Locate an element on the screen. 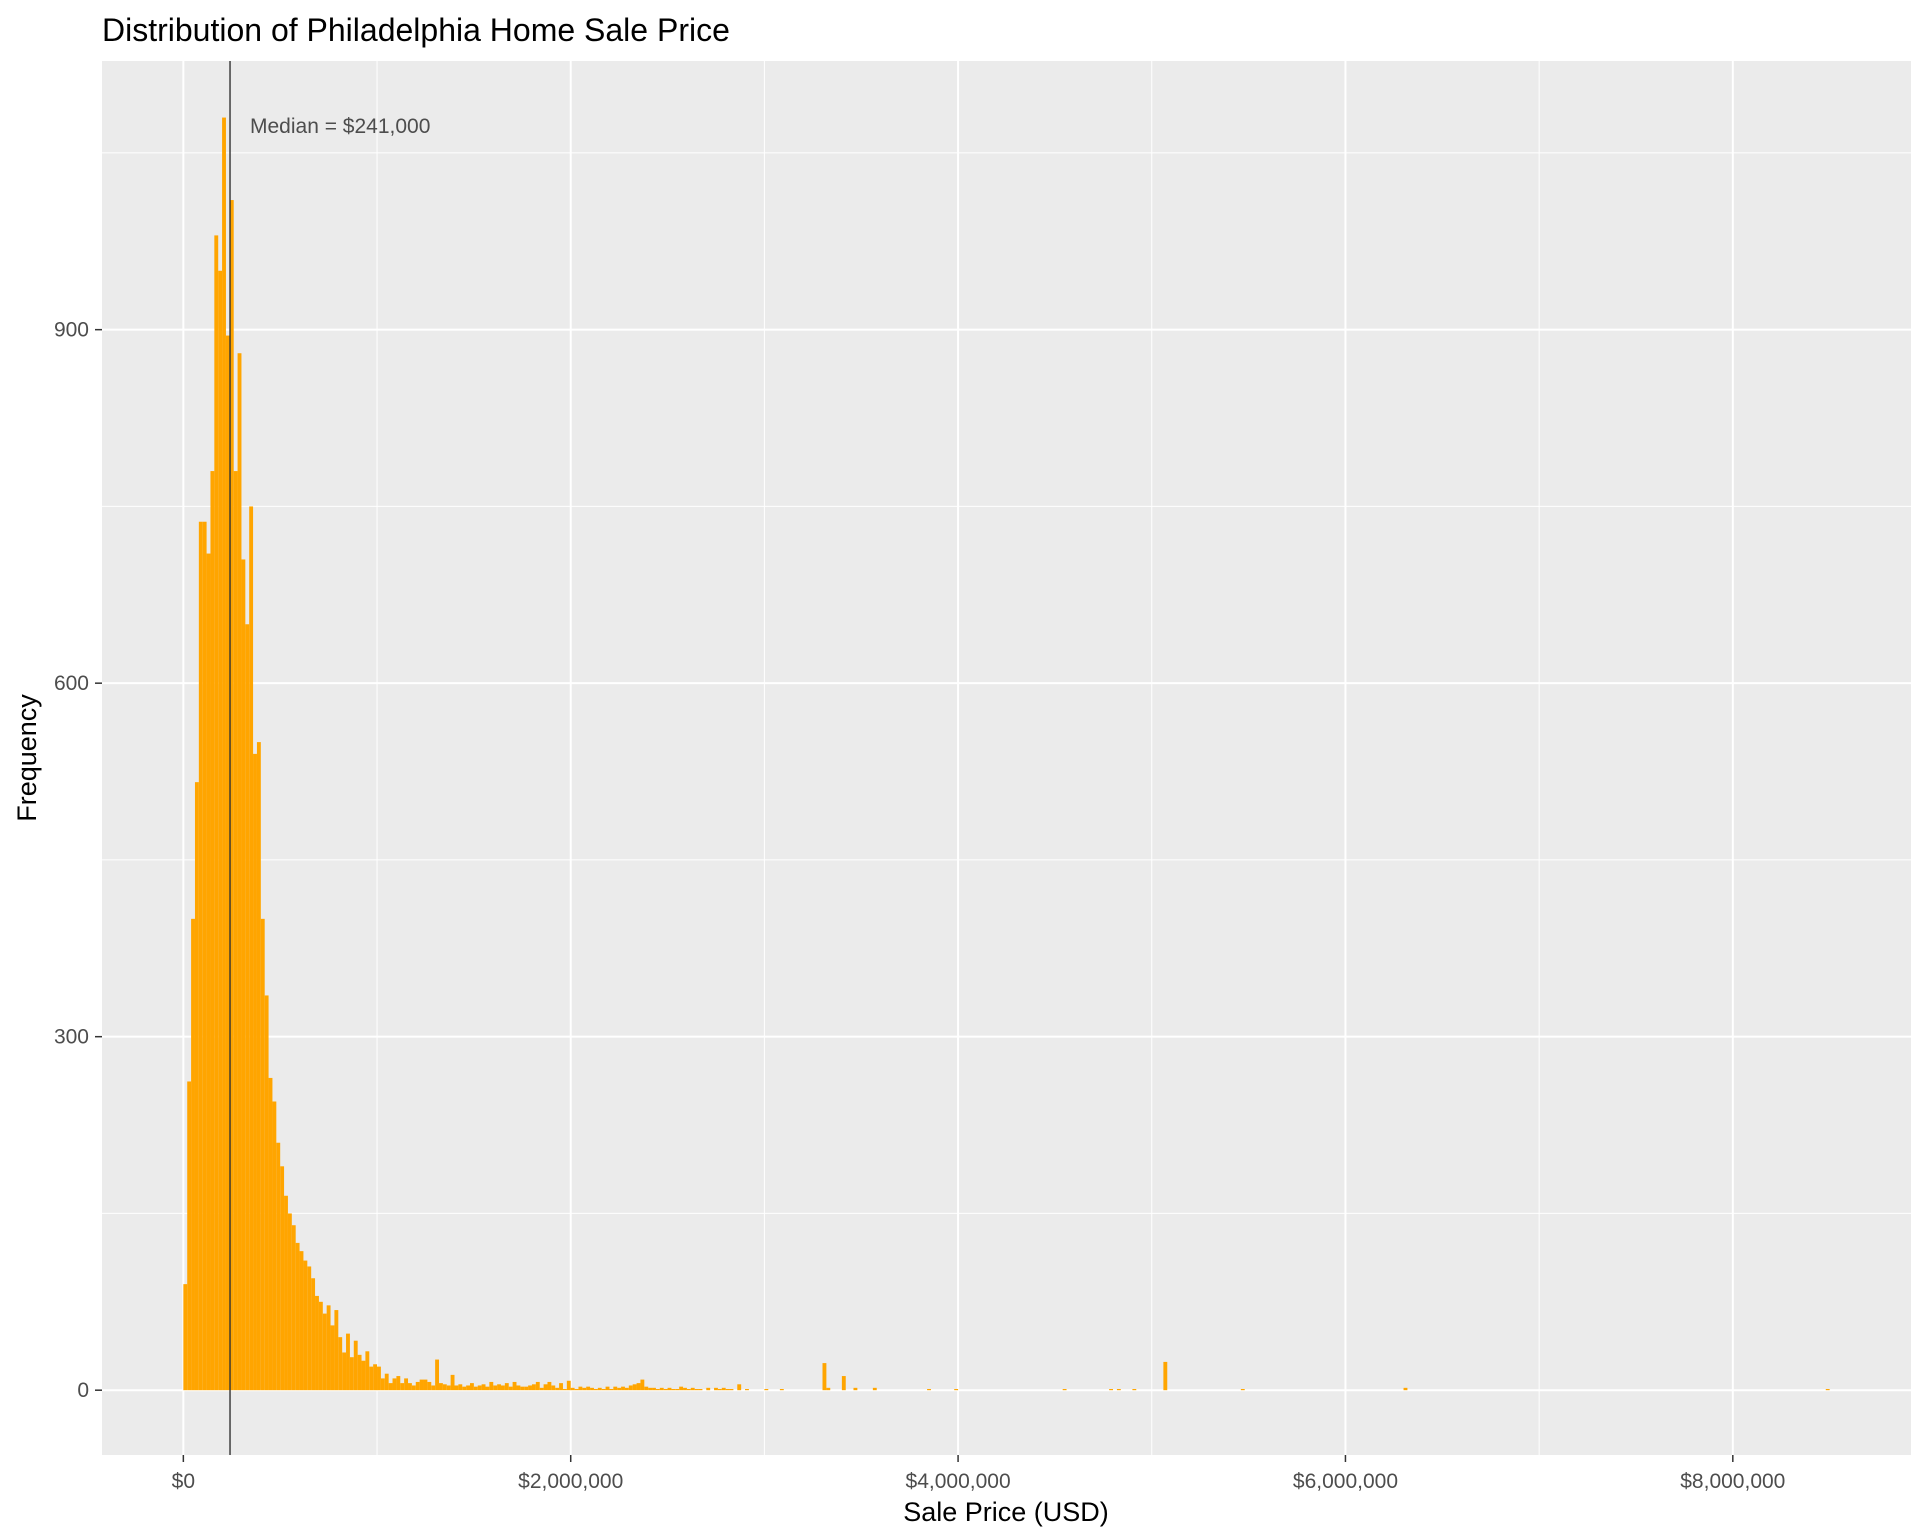 The image size is (1920, 1536). y-axis: 0 300 600 900 is located at coordinates (78, 860).